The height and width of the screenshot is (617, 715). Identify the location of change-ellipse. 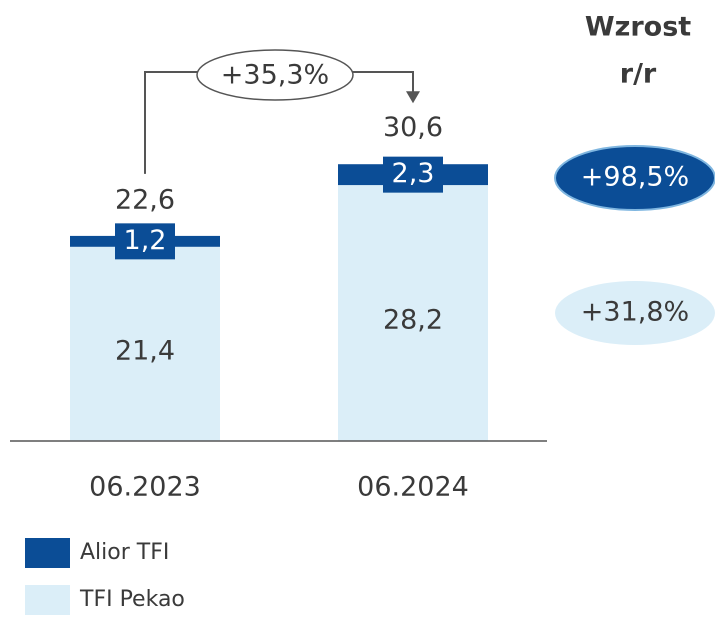
(275, 75).